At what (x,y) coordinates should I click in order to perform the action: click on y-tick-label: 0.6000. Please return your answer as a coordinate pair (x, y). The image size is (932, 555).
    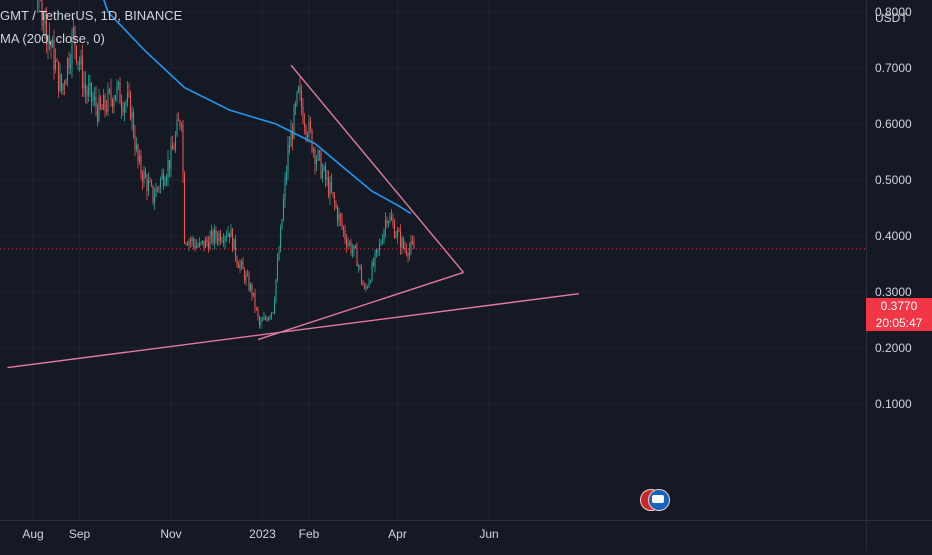
    Looking at the image, I should click on (893, 124).